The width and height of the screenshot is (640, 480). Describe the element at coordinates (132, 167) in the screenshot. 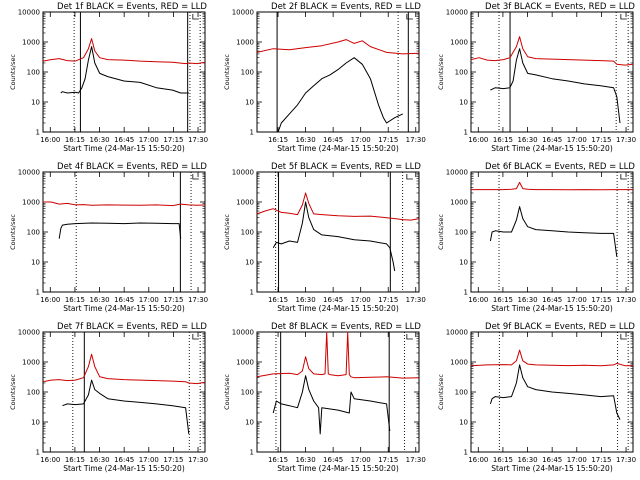

I see `chart-title: Det 4f BLACK = Events, RED = LLD` at that location.